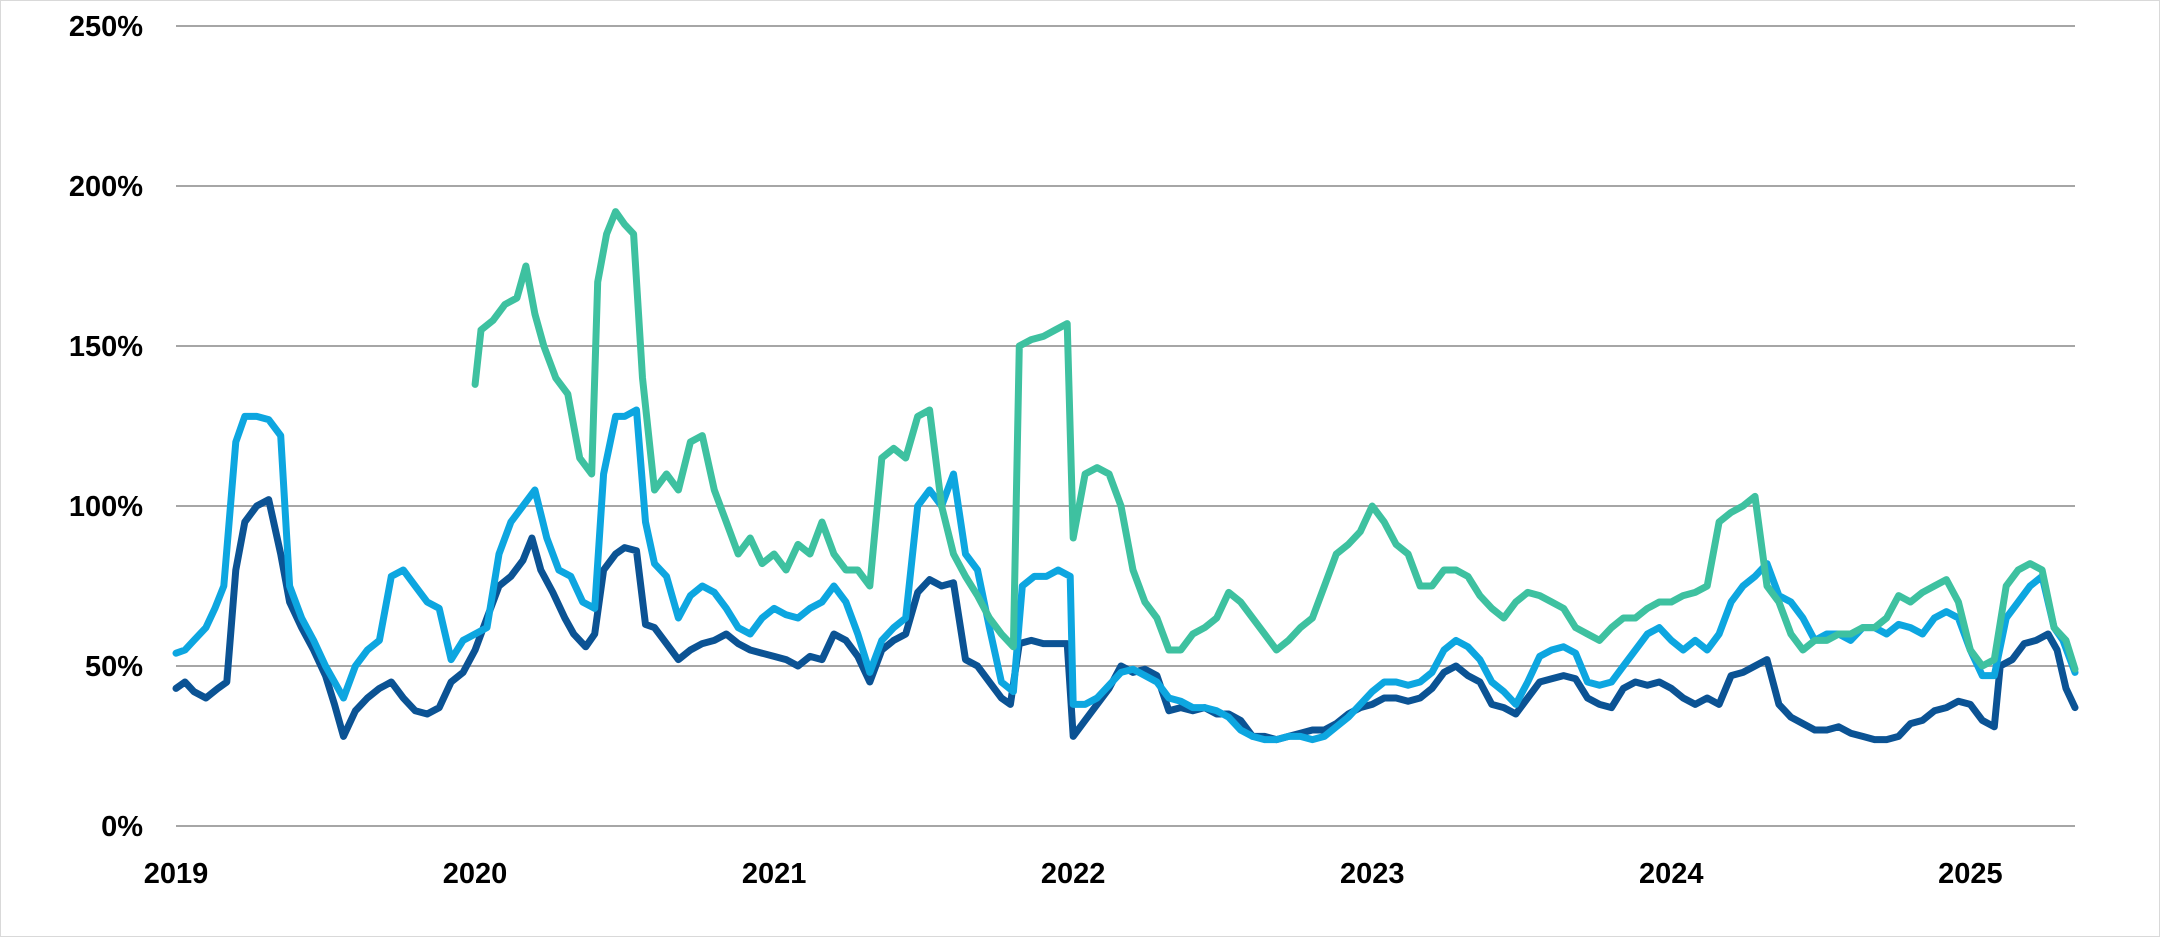  What do you see at coordinates (475, 874) in the screenshot?
I see `x-tick-label: 2020` at bounding box center [475, 874].